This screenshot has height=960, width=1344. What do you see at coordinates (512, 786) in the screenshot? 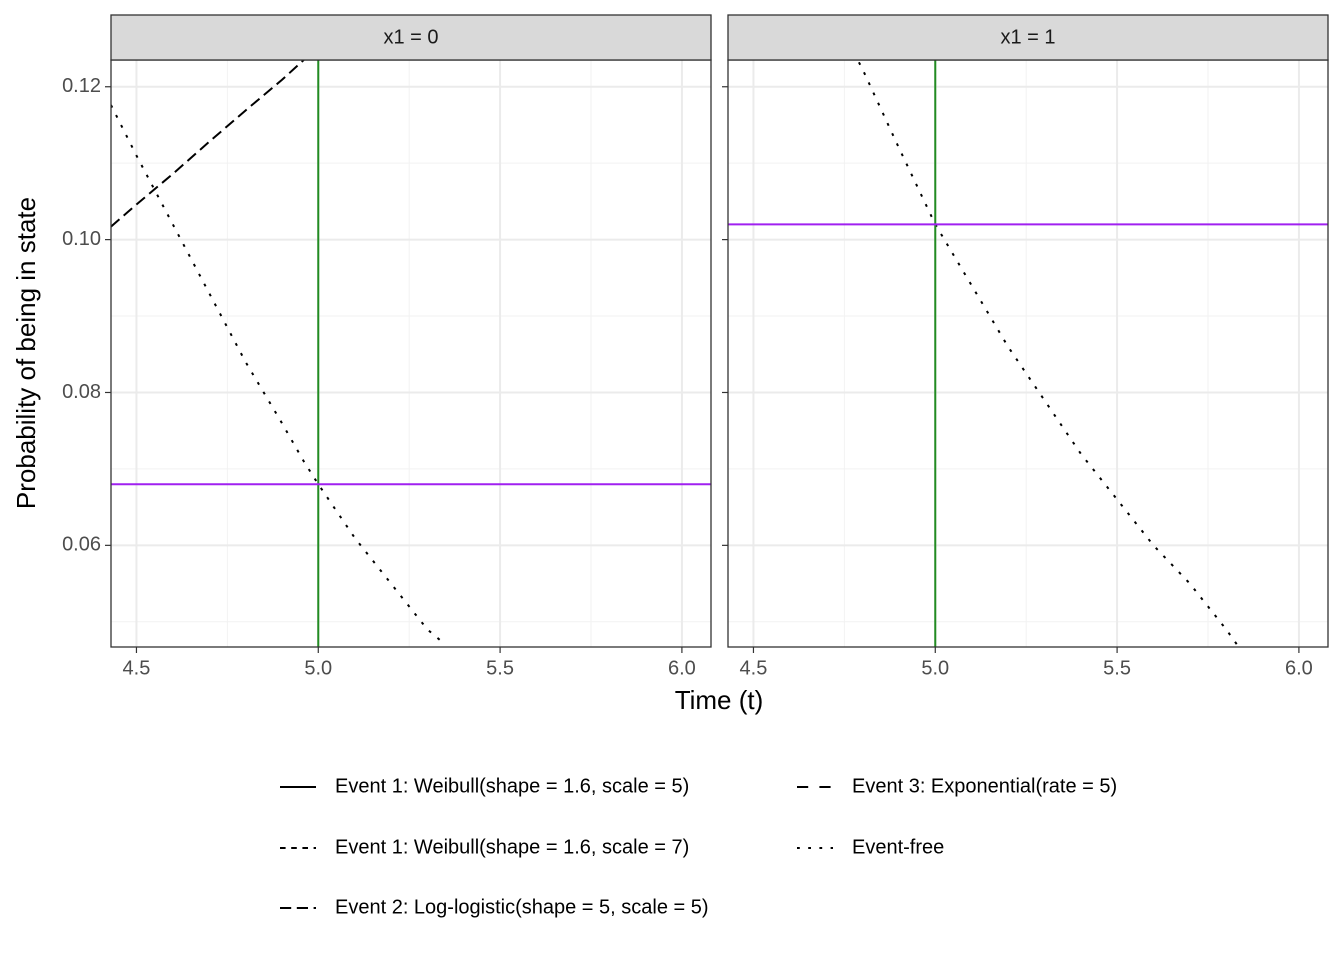
I see `legend-label: Event 1: Weibull(shape = 1.6, scale = 5)` at bounding box center [512, 786].